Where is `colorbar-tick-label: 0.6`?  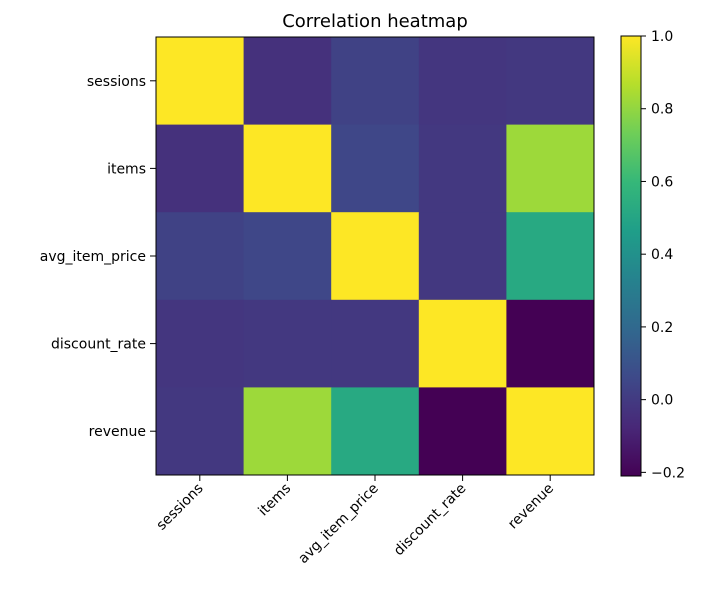 colorbar-tick-label: 0.6 is located at coordinates (662, 182).